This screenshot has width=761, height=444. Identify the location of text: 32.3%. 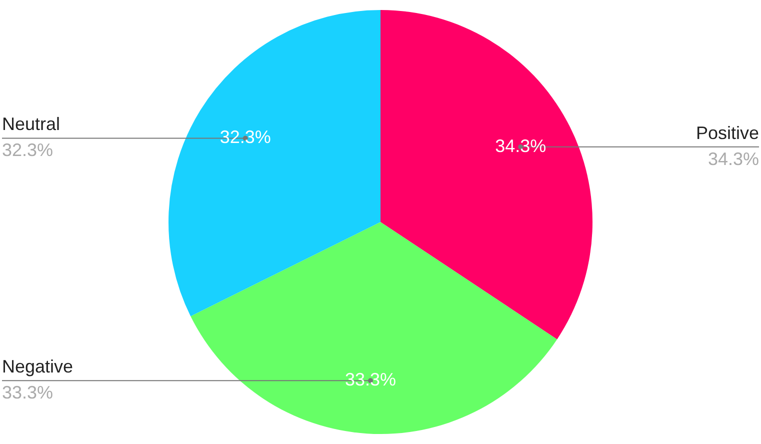
(245, 137).